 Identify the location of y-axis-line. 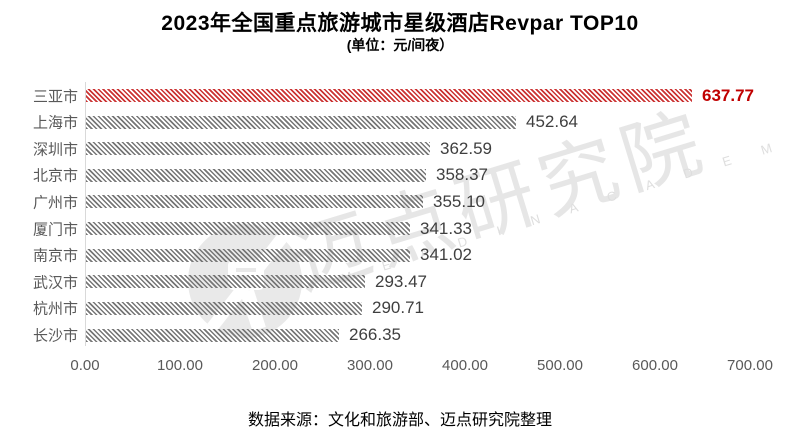
(85, 214).